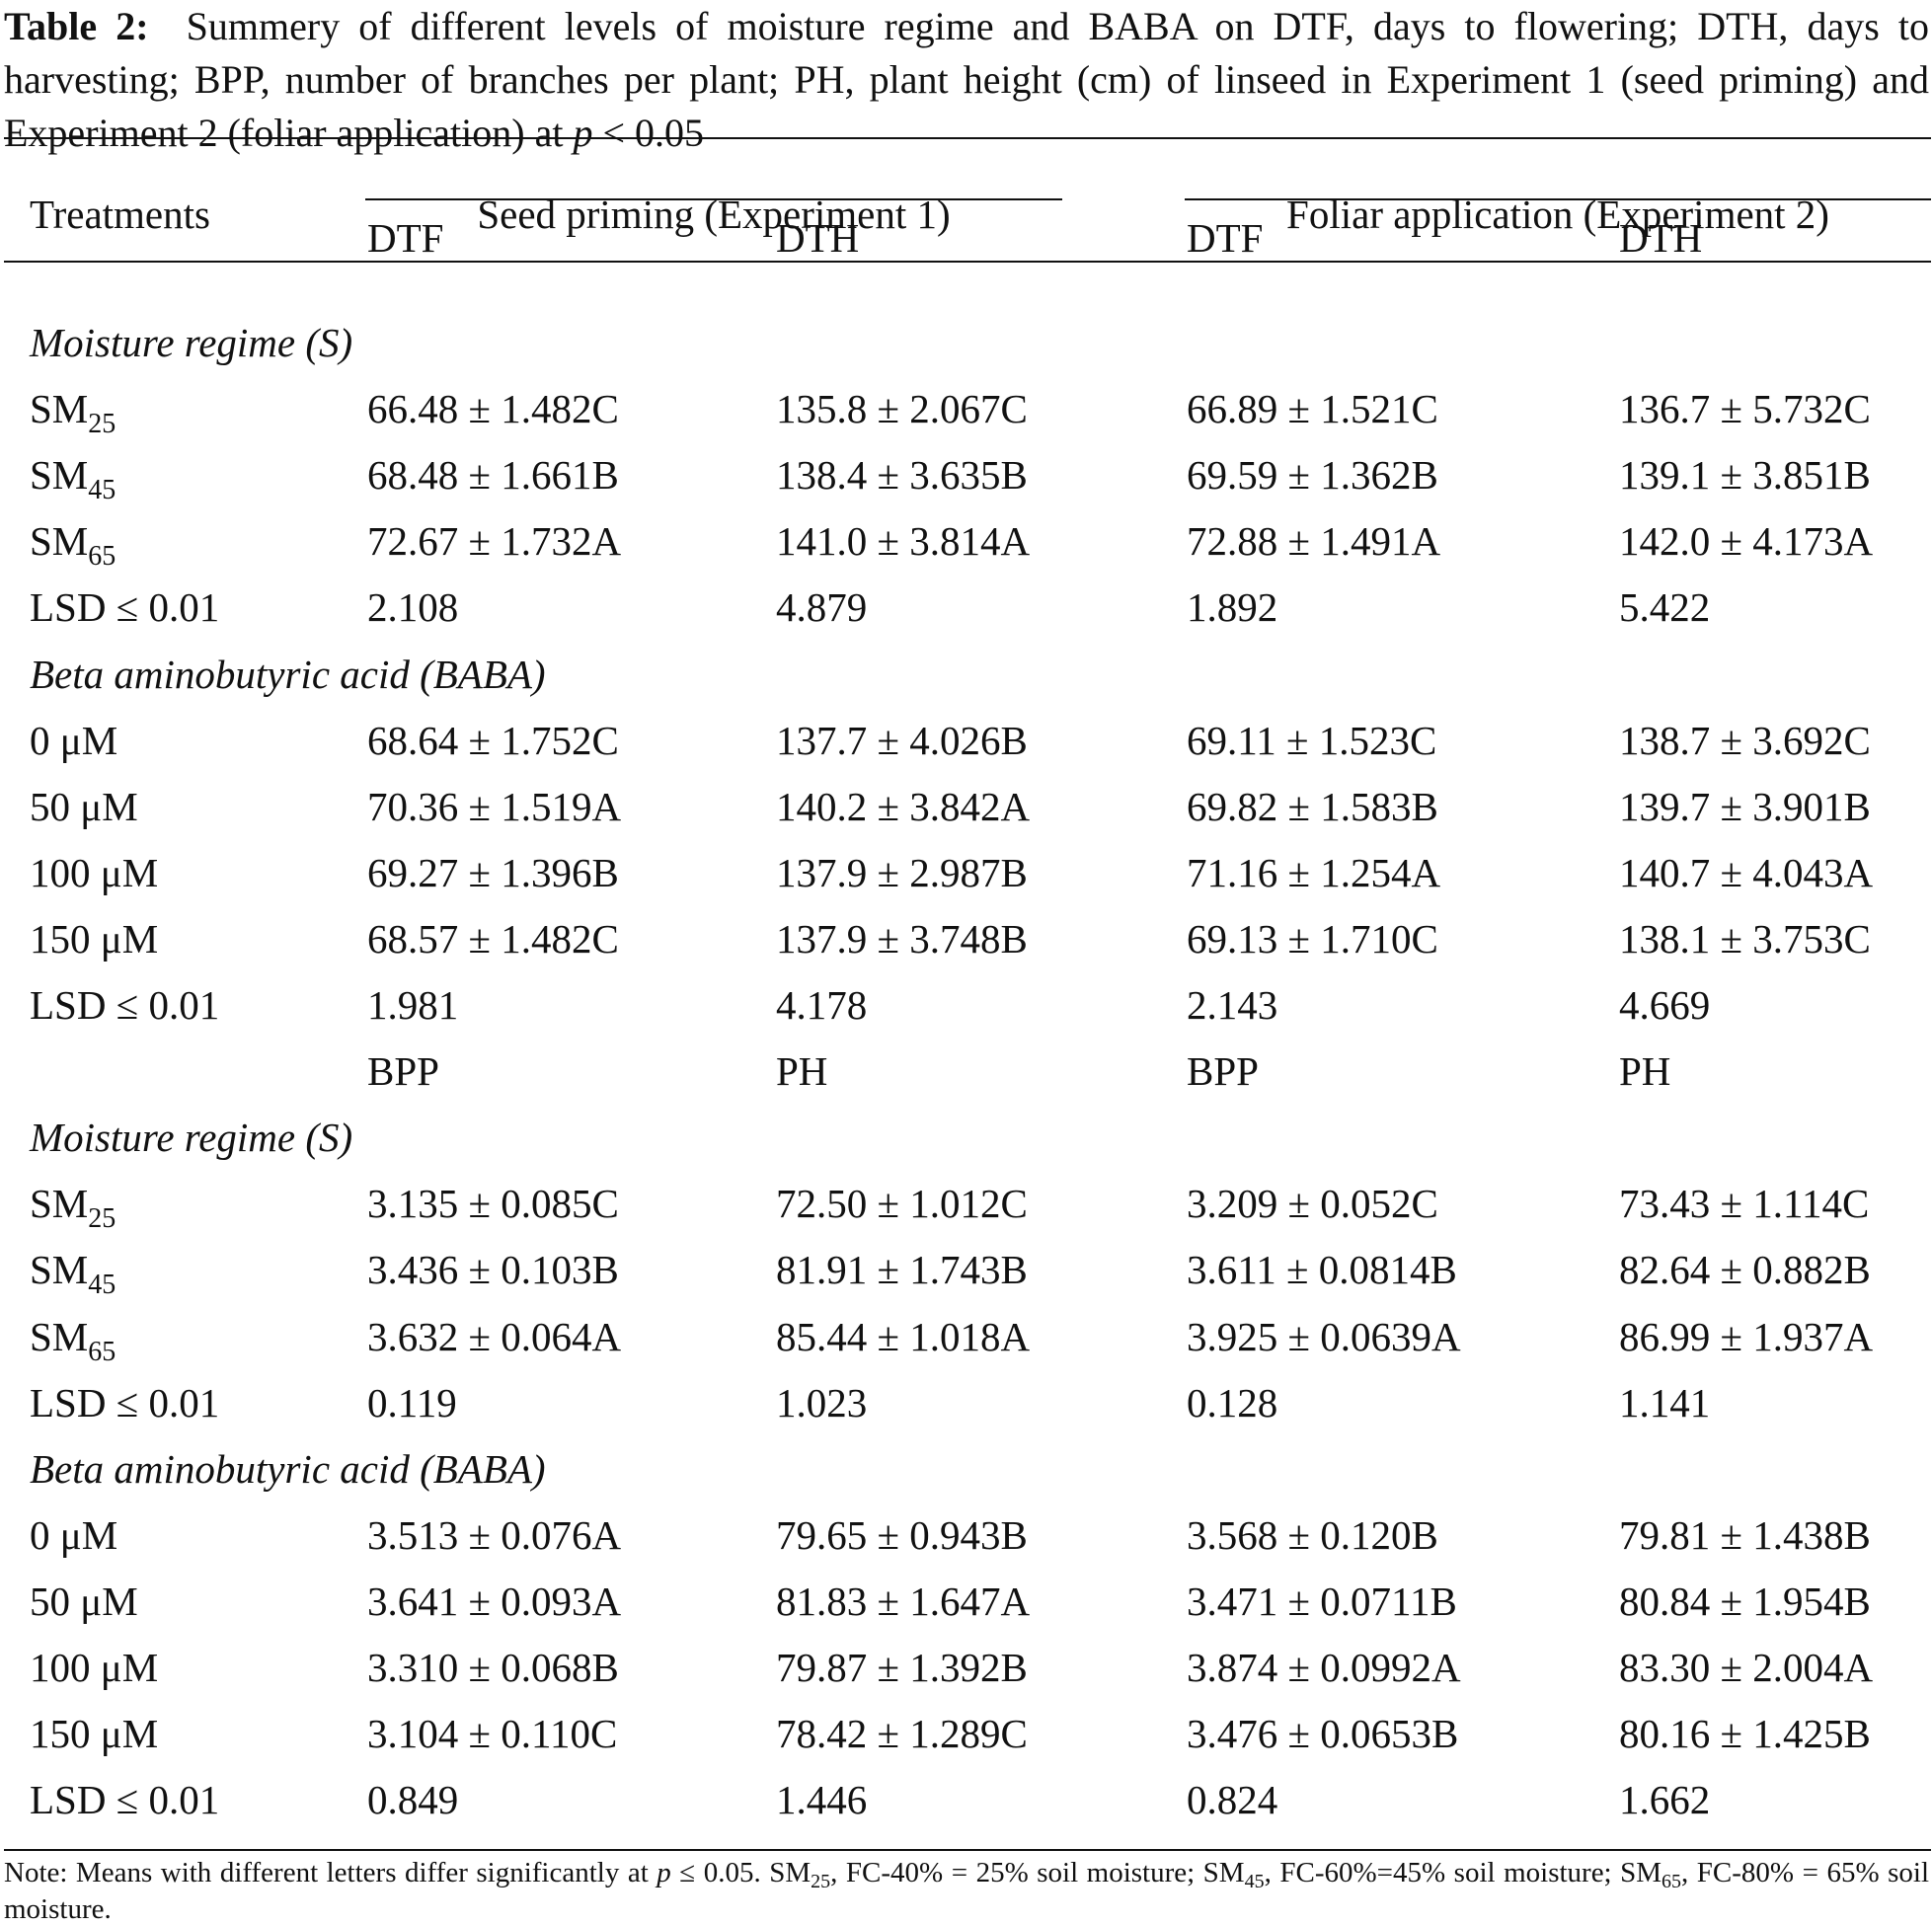 The width and height of the screenshot is (1932, 1926). I want to click on note-text: , FC-80% = 65% soil moisture., so click(967, 1891).